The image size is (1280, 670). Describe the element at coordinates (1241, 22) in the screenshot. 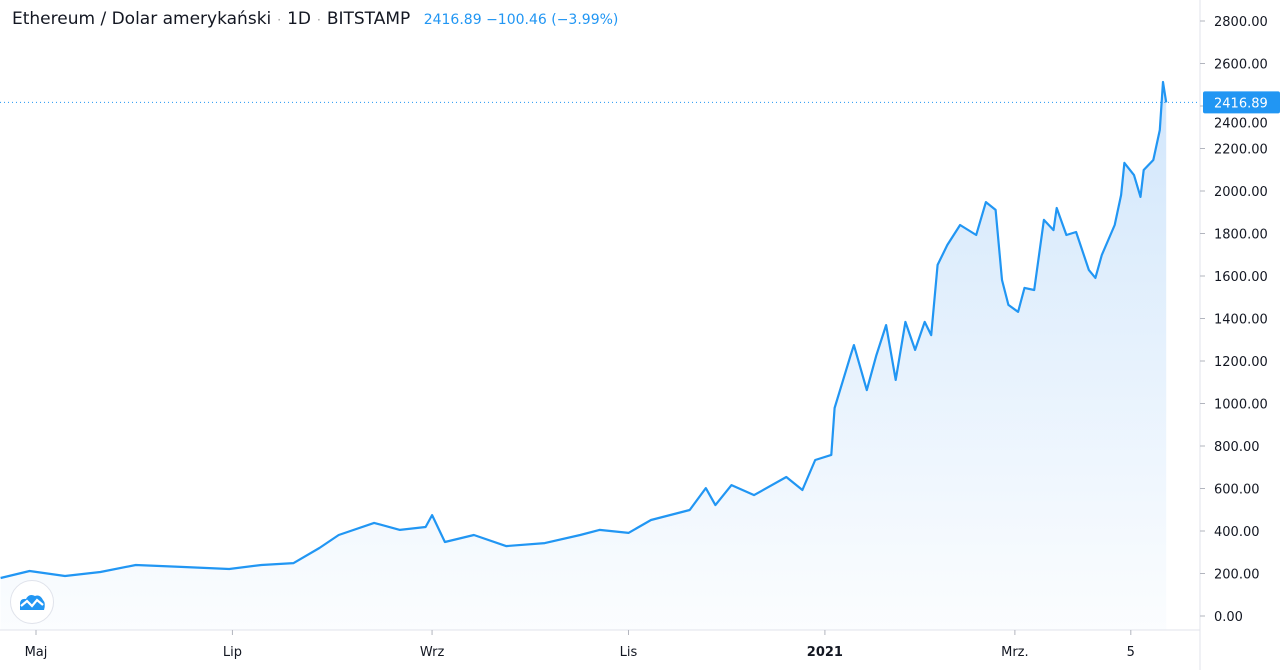

I see `y-tick-label: 2800.00` at that location.